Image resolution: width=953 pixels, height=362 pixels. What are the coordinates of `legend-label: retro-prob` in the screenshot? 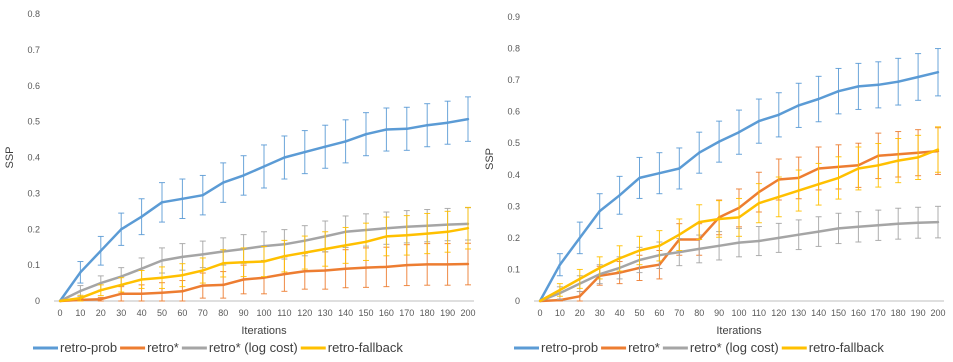 It's located at (569, 347).